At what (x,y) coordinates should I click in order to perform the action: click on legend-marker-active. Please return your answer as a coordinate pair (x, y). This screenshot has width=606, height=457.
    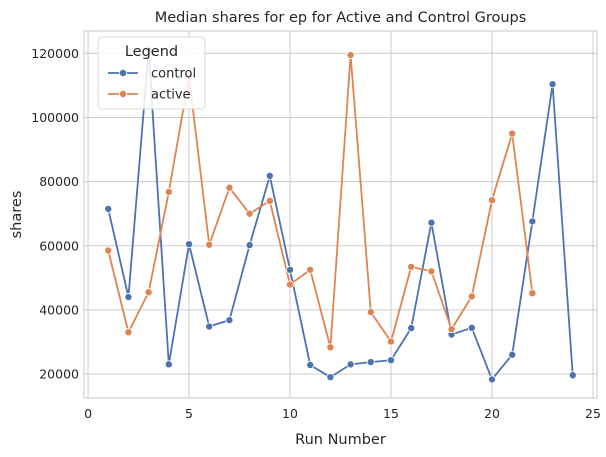
    Looking at the image, I should click on (123, 94).